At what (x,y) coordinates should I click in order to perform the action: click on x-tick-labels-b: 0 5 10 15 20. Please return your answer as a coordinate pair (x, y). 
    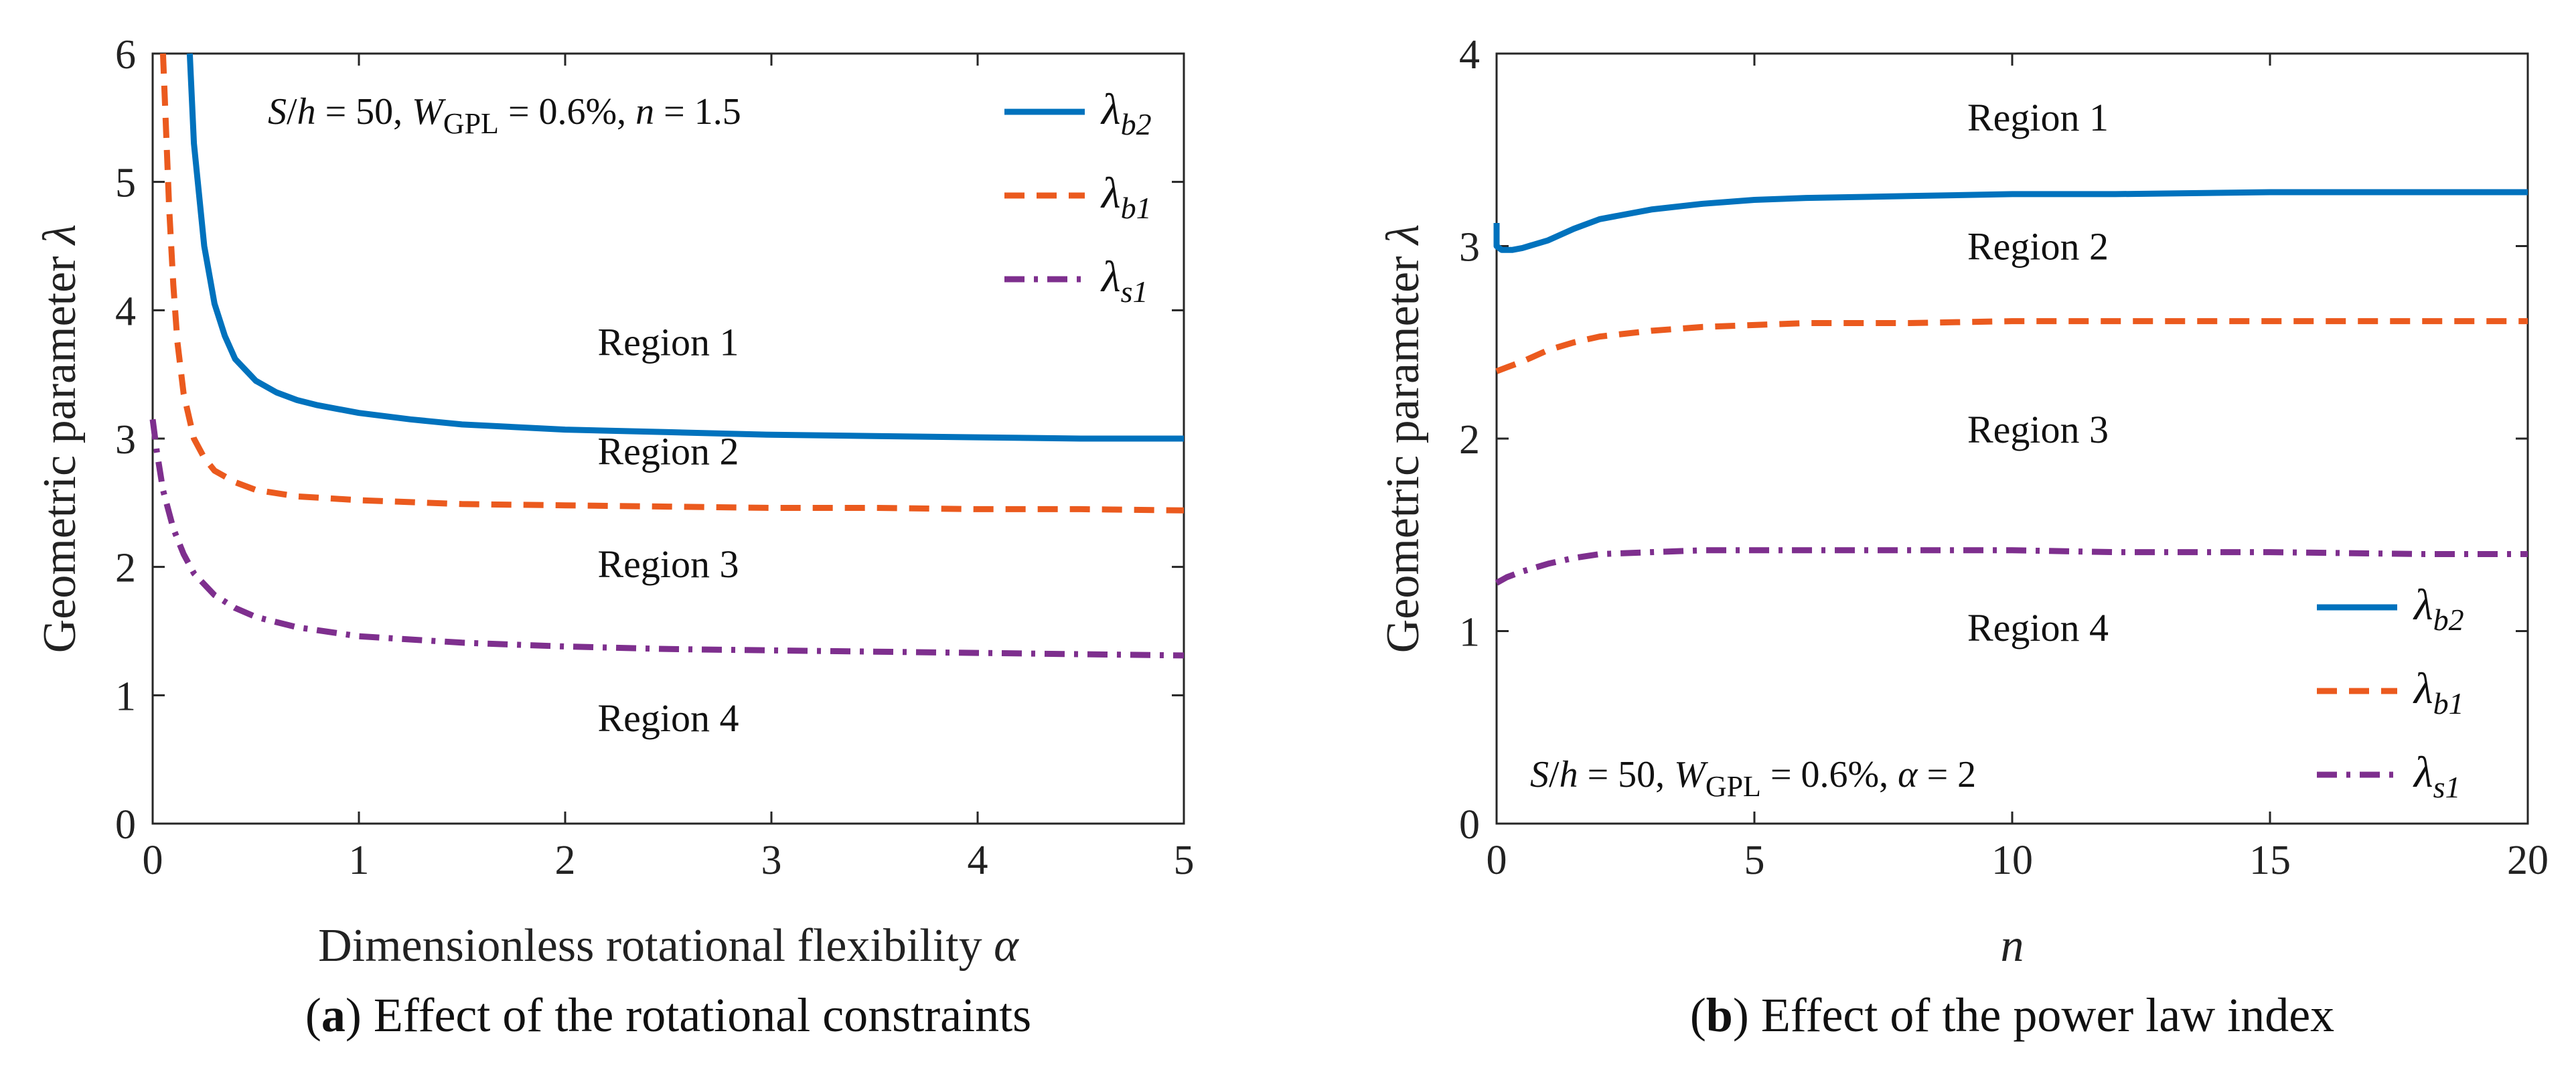
    Looking at the image, I should click on (2018, 860).